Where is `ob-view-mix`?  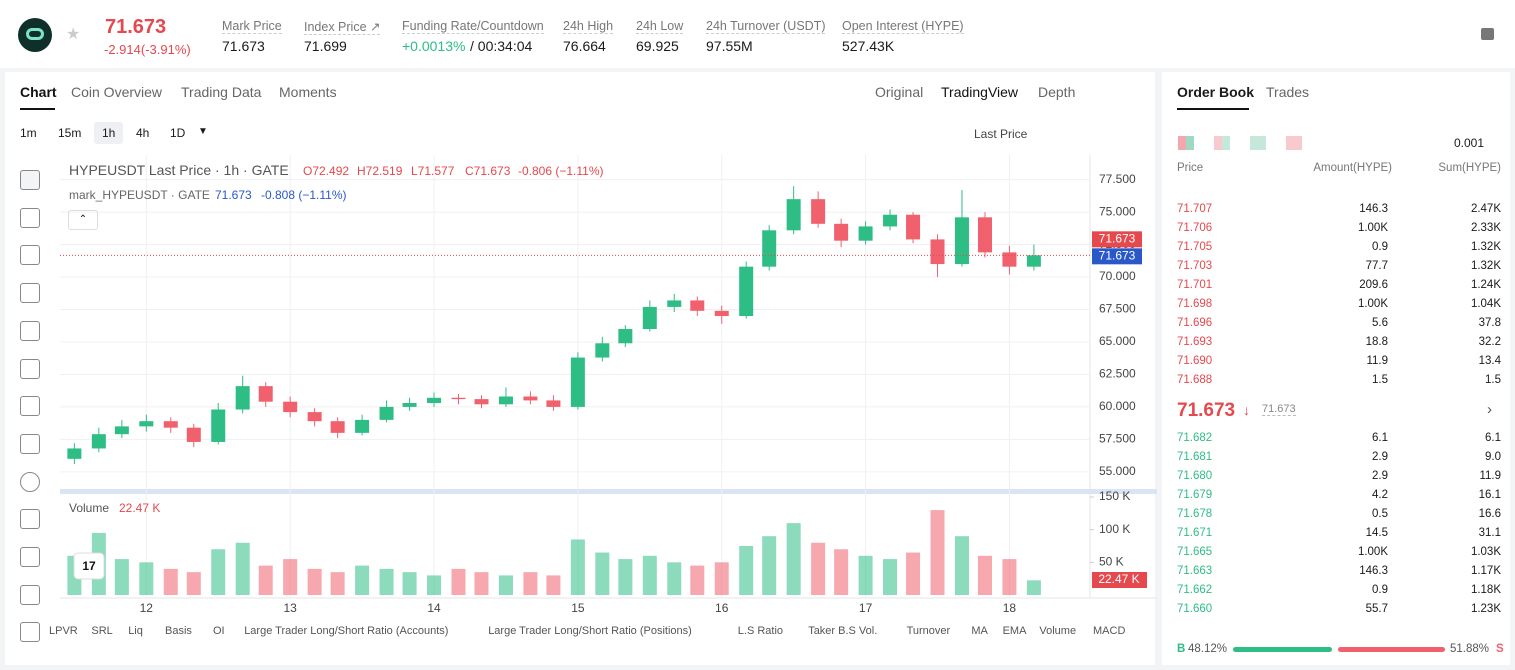 ob-view-mix is located at coordinates (1186, 143).